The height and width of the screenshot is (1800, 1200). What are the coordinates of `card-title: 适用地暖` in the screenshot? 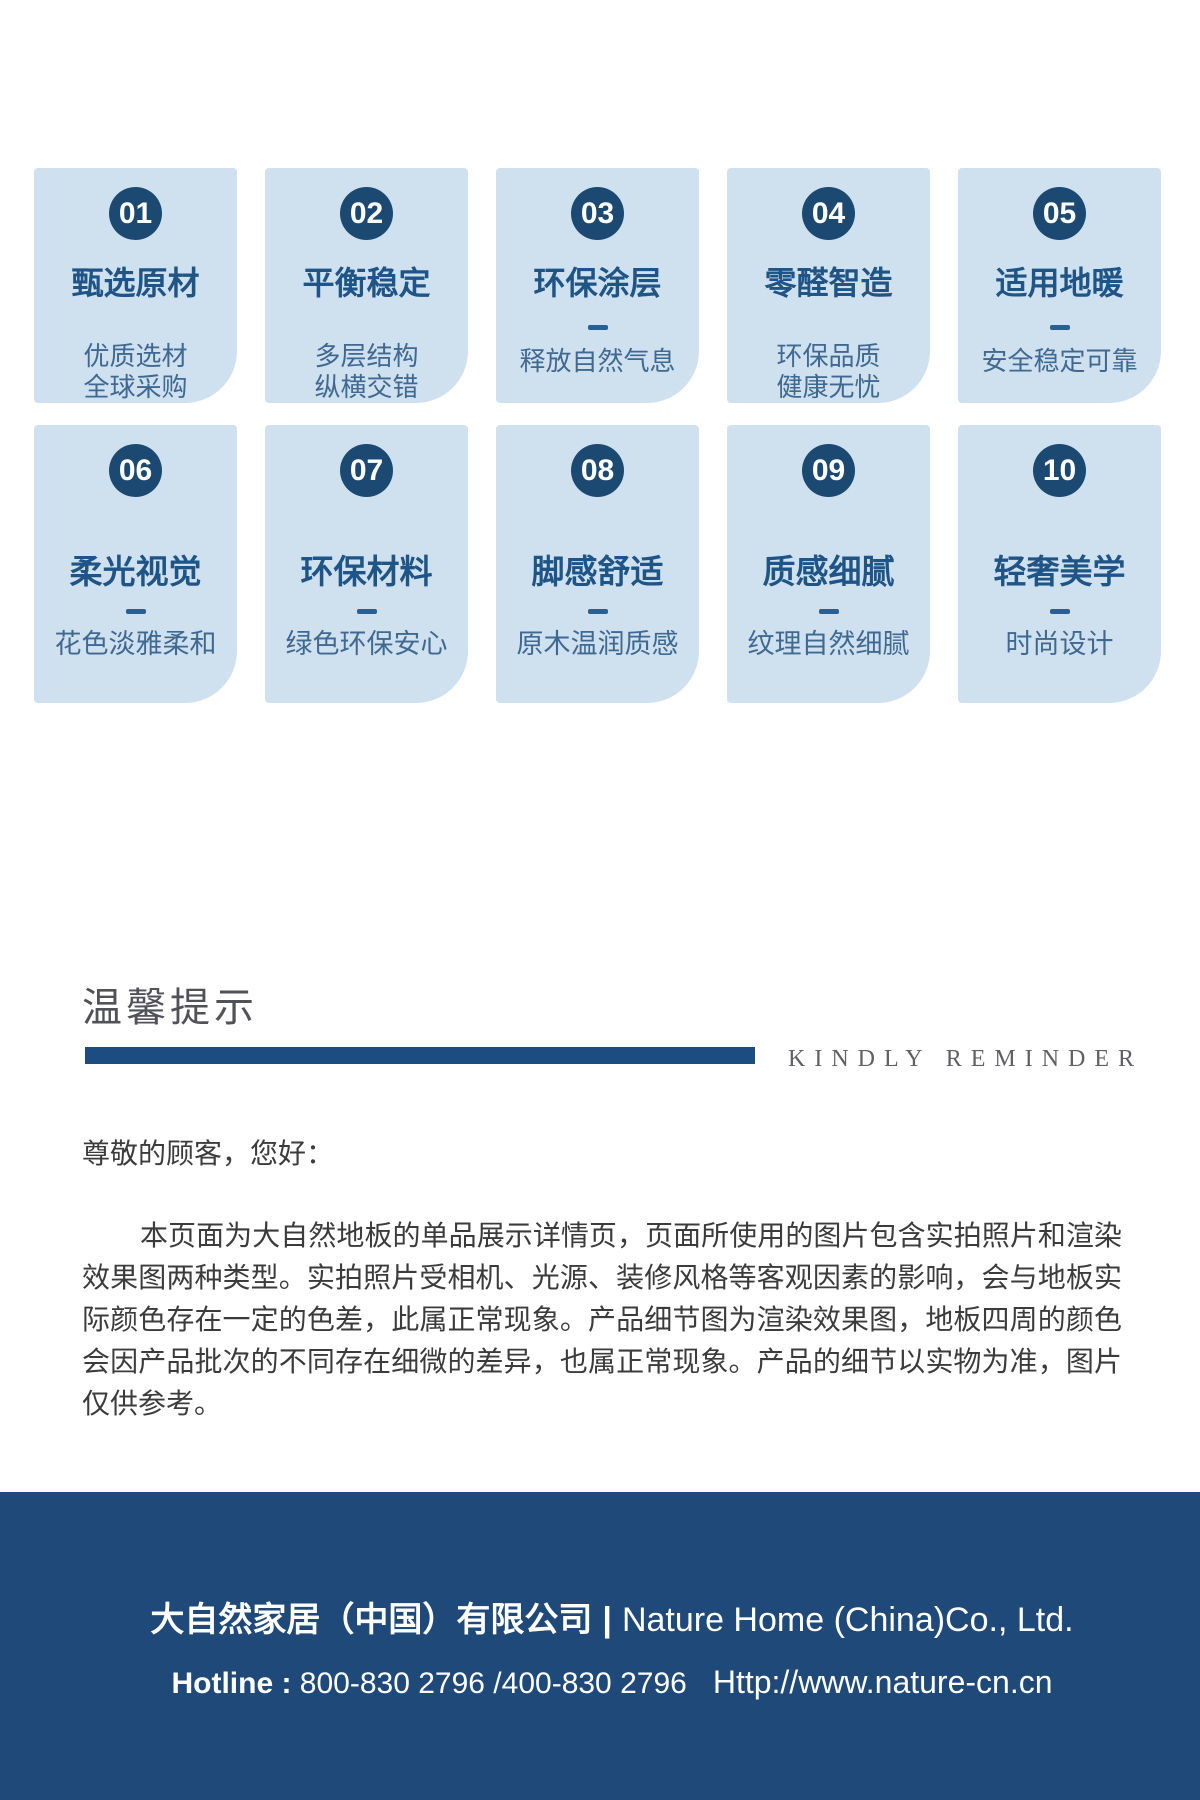 It's located at (1059, 283).